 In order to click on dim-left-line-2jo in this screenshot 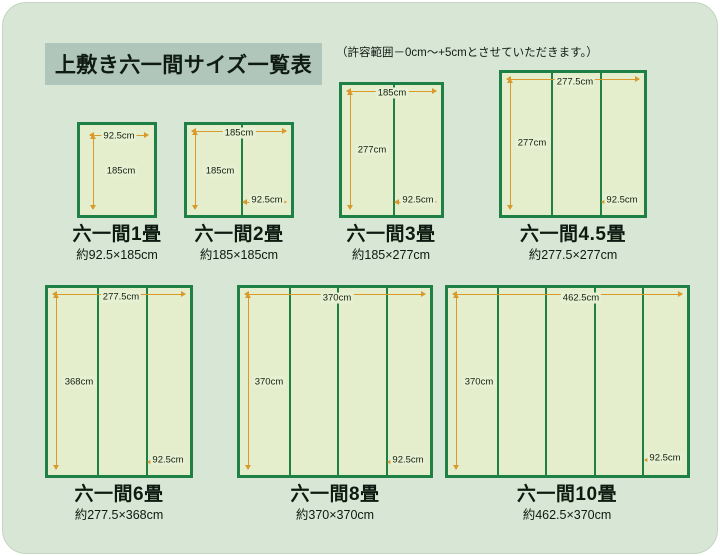, I will do `click(195, 170)`.